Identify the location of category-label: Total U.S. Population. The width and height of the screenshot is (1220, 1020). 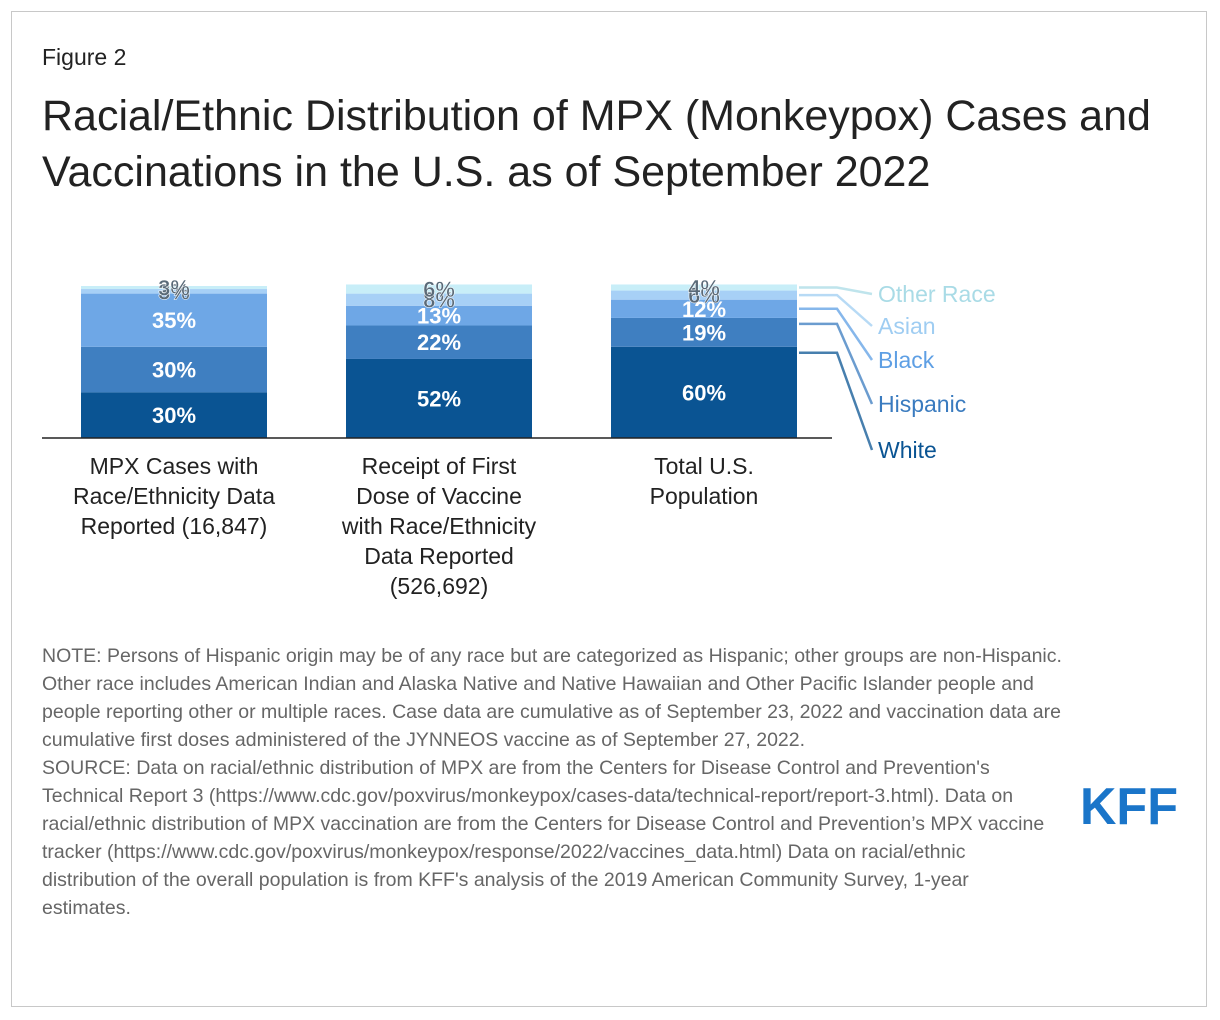
(704, 481).